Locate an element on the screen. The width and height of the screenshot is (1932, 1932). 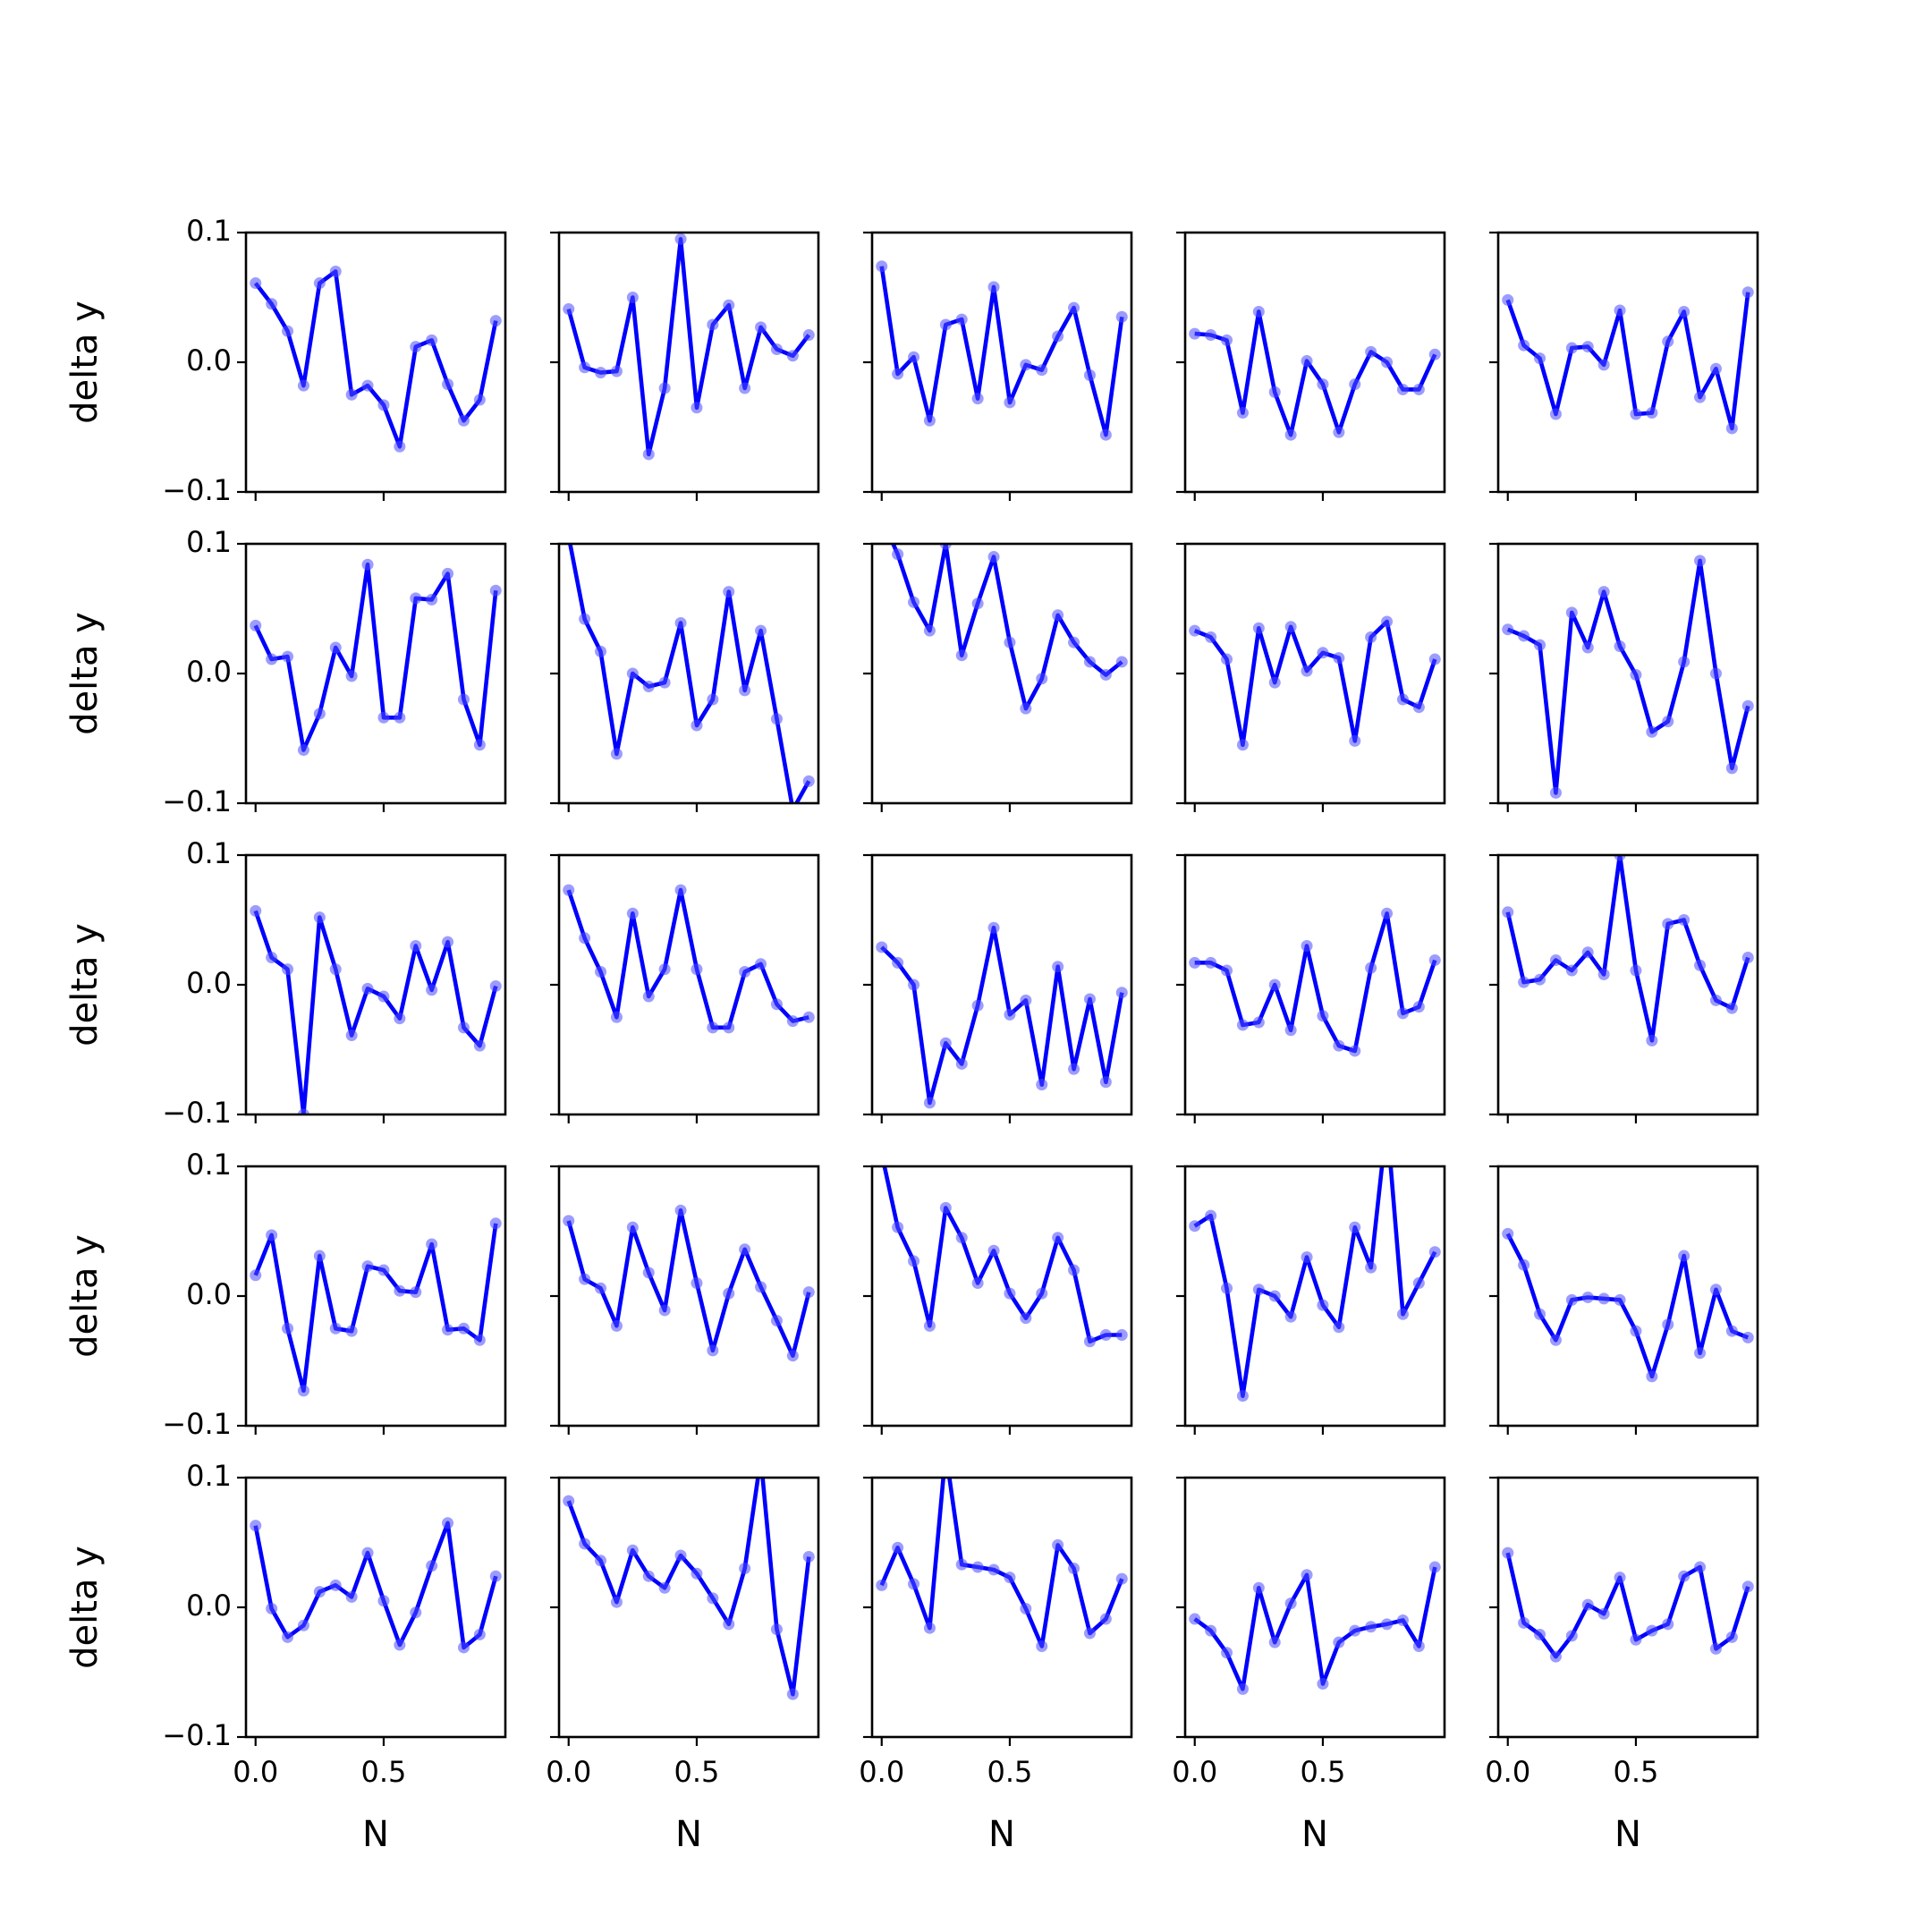
x-axis-title: N is located at coordinates (688, 1834).